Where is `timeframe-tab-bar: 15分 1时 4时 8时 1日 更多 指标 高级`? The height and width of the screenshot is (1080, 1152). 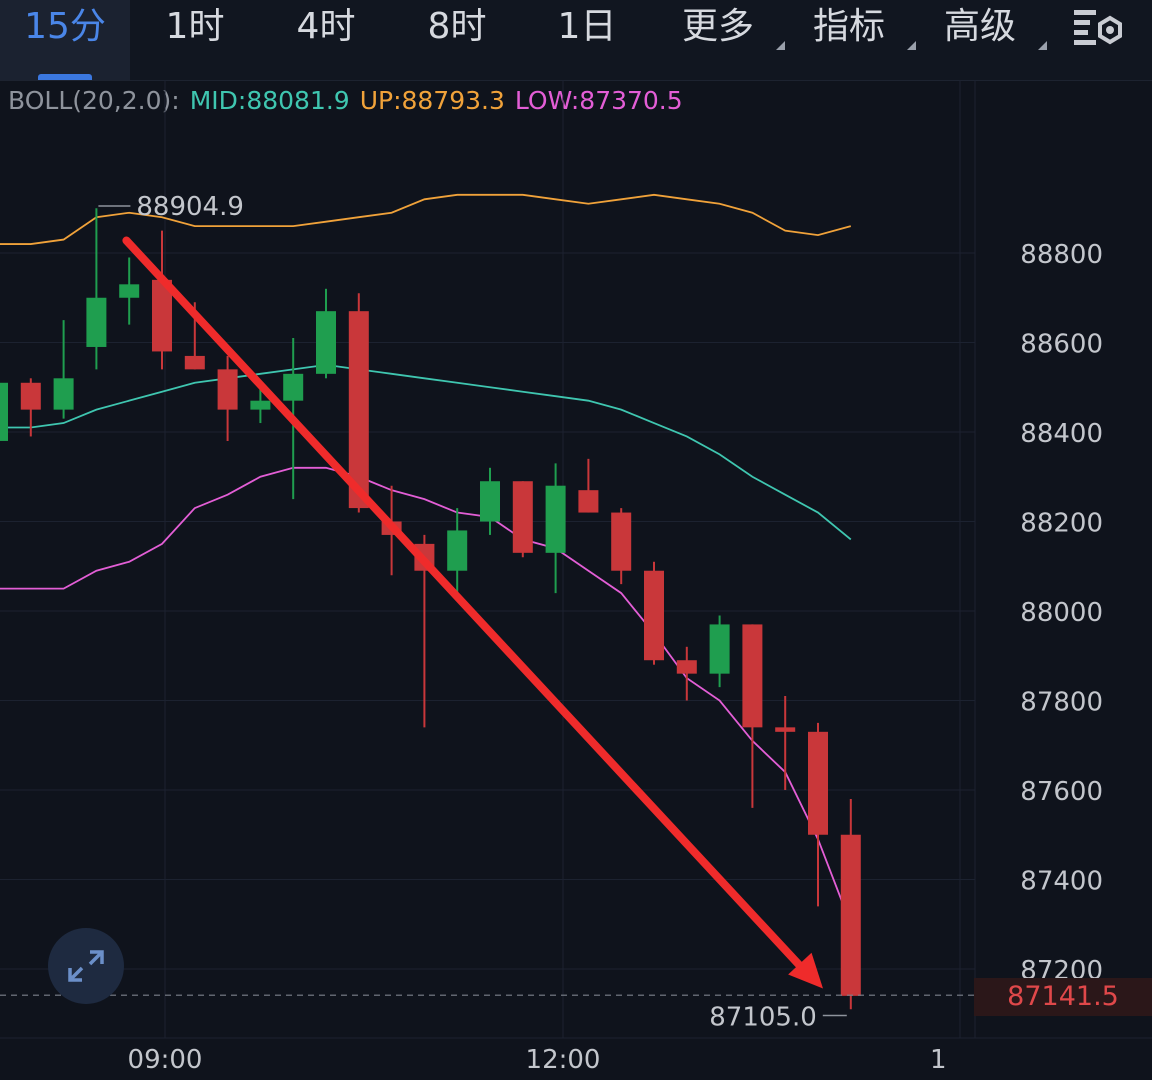 timeframe-tab-bar: 15分 1时 4时 8时 1日 更多 指标 高级 is located at coordinates (576, 40).